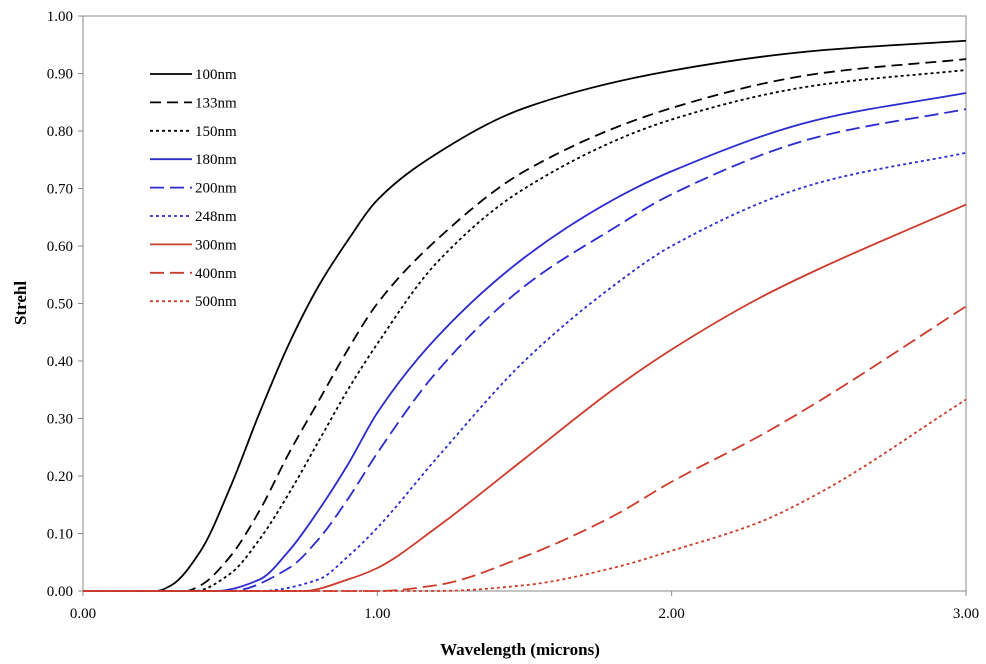 The width and height of the screenshot is (986, 664). Describe the element at coordinates (216, 75) in the screenshot. I see `legend-label: 100nm` at that location.